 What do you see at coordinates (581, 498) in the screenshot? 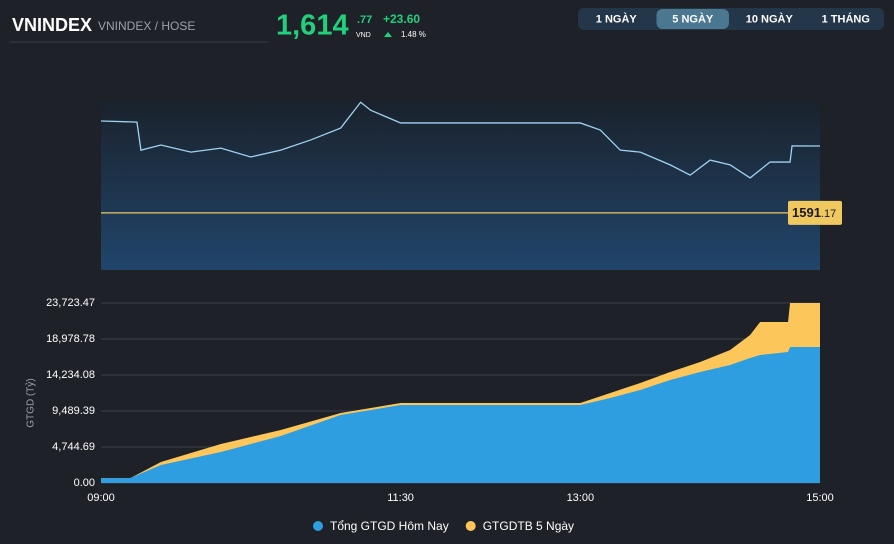
I see `x-tick-label: 13:00` at bounding box center [581, 498].